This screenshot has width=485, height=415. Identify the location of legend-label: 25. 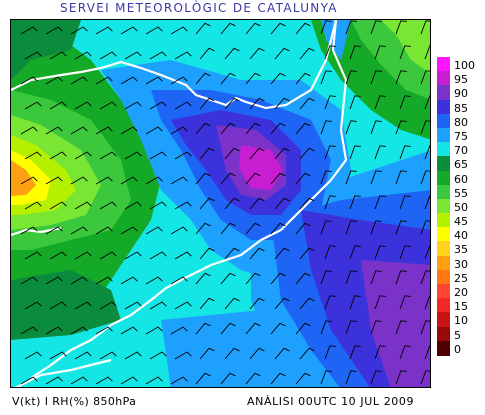
(461, 278).